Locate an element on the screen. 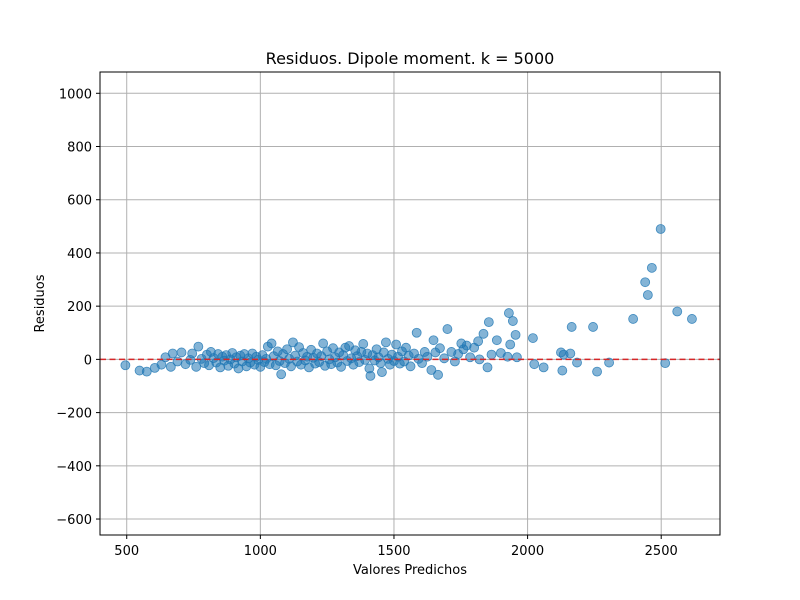  x-tick-label: 2000 is located at coordinates (527, 551).